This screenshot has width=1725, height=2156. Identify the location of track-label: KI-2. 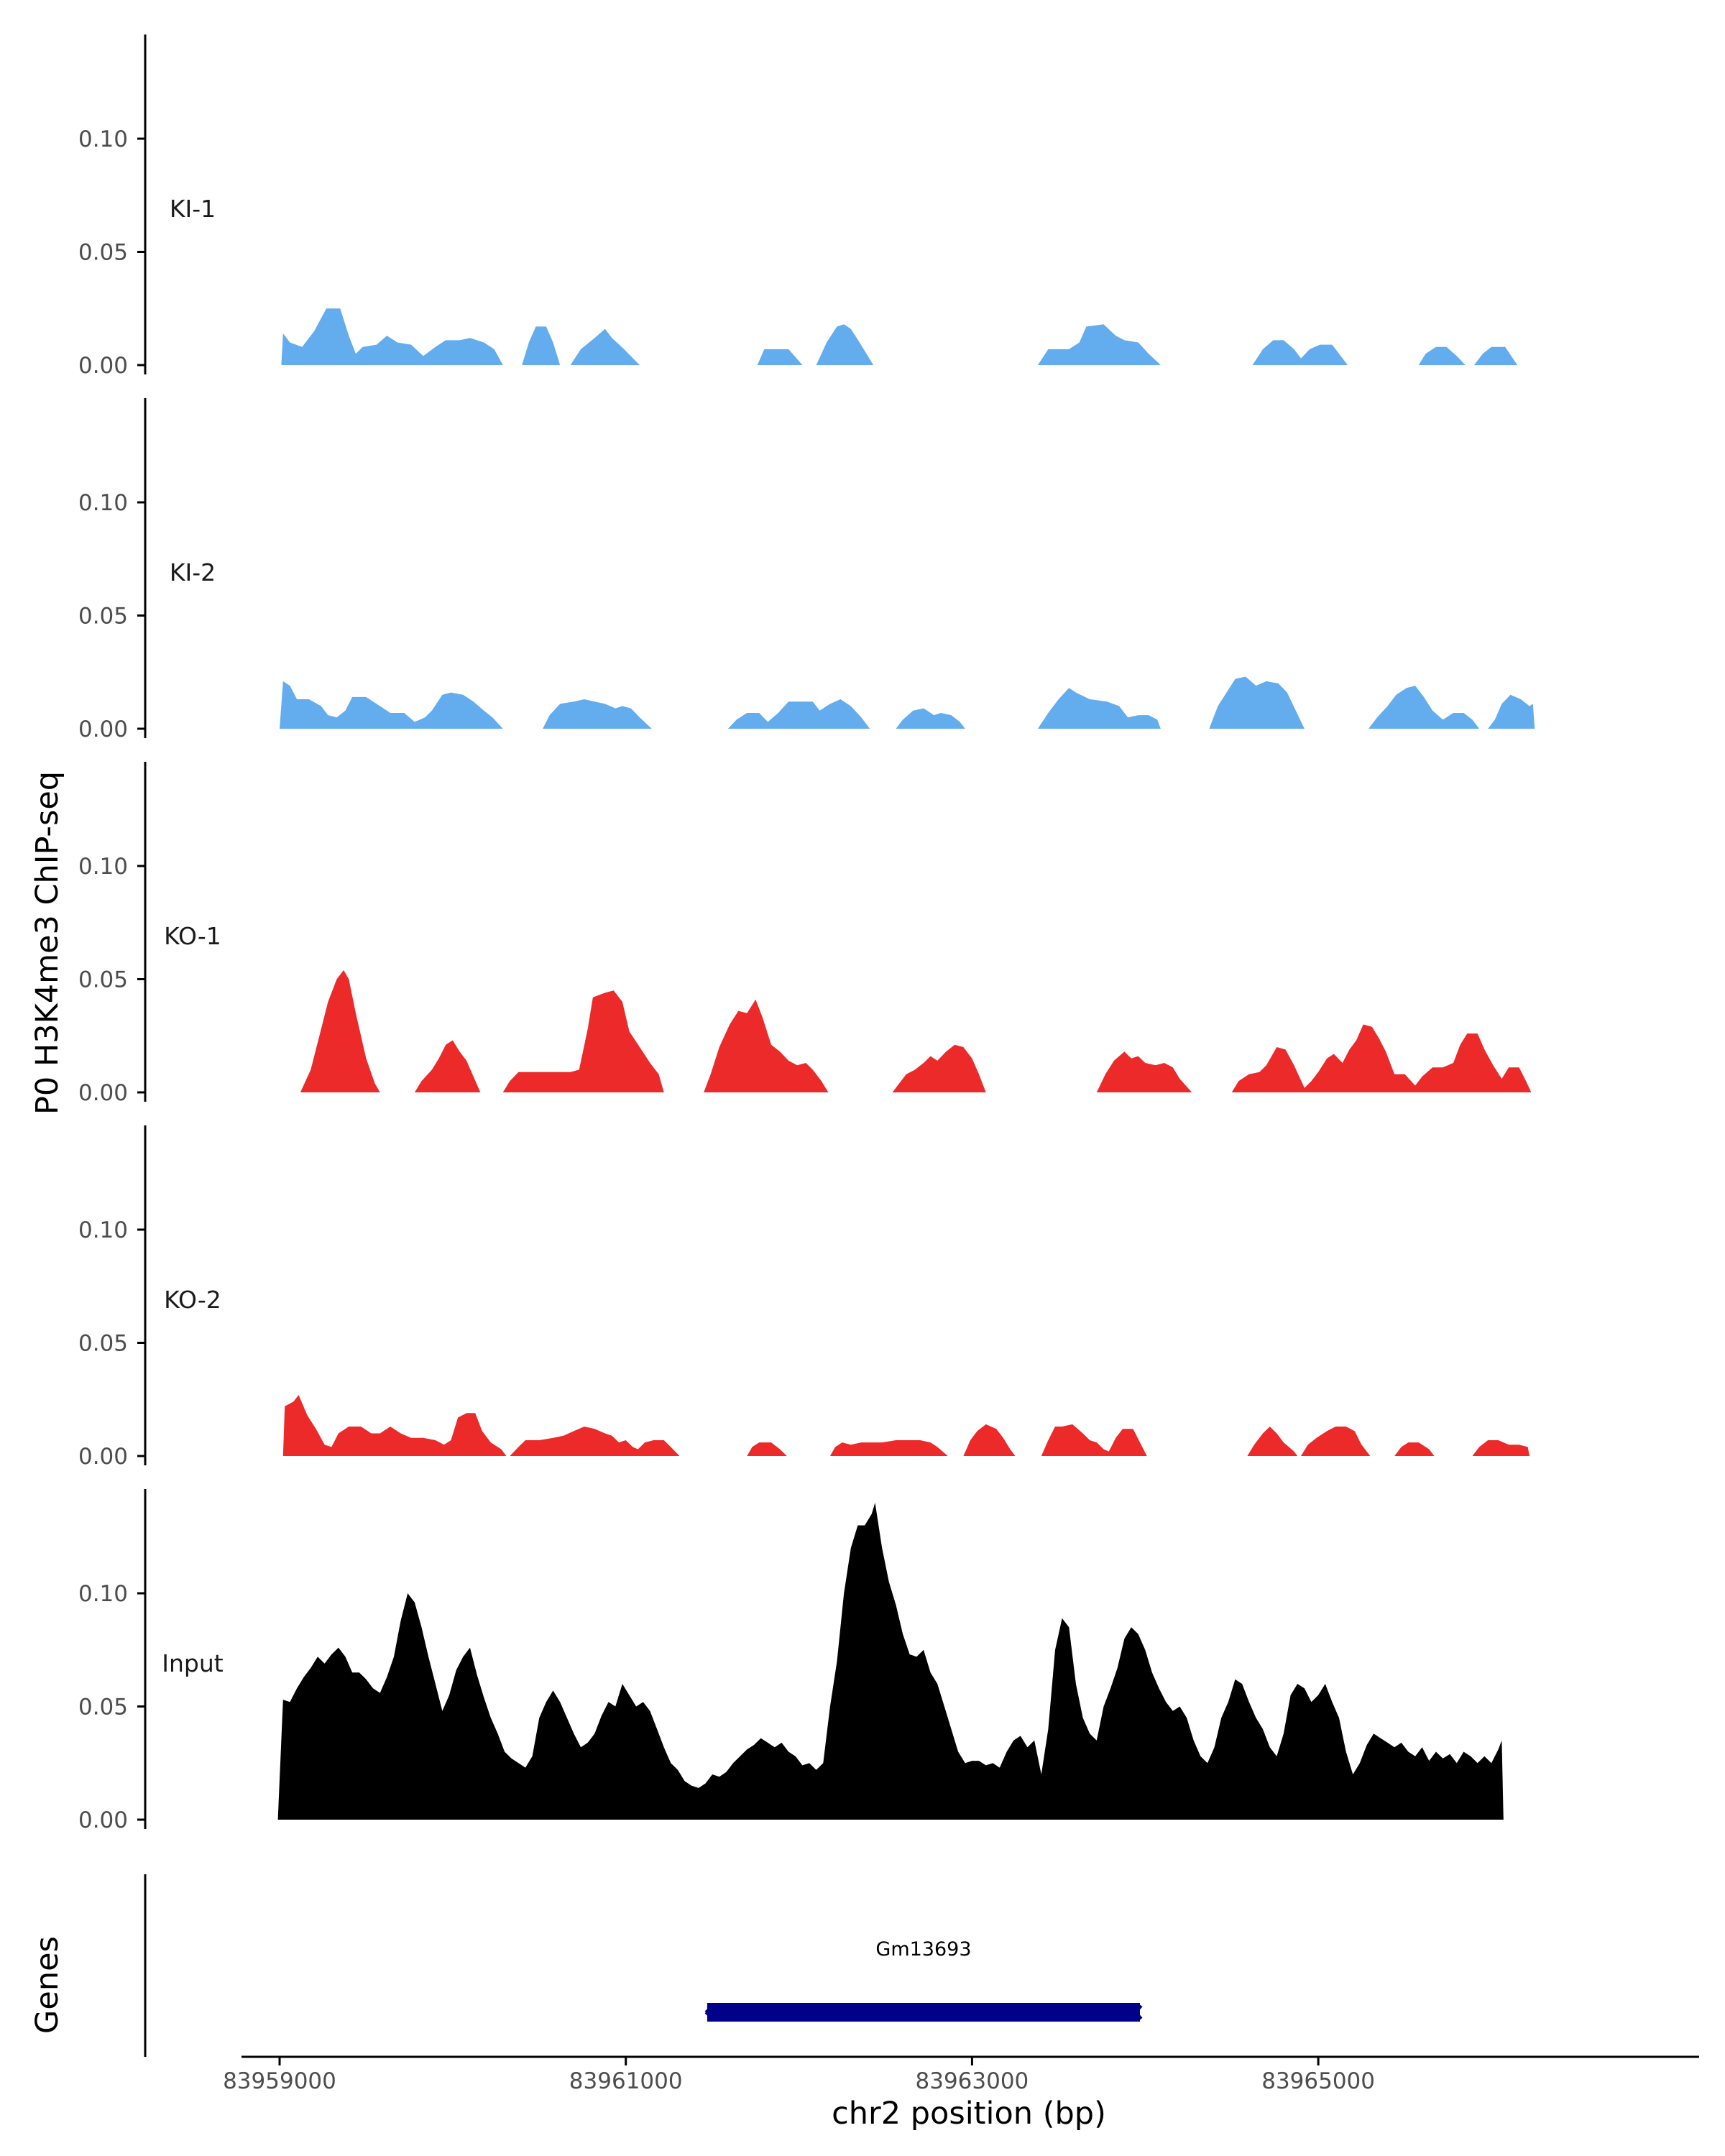
(193, 572).